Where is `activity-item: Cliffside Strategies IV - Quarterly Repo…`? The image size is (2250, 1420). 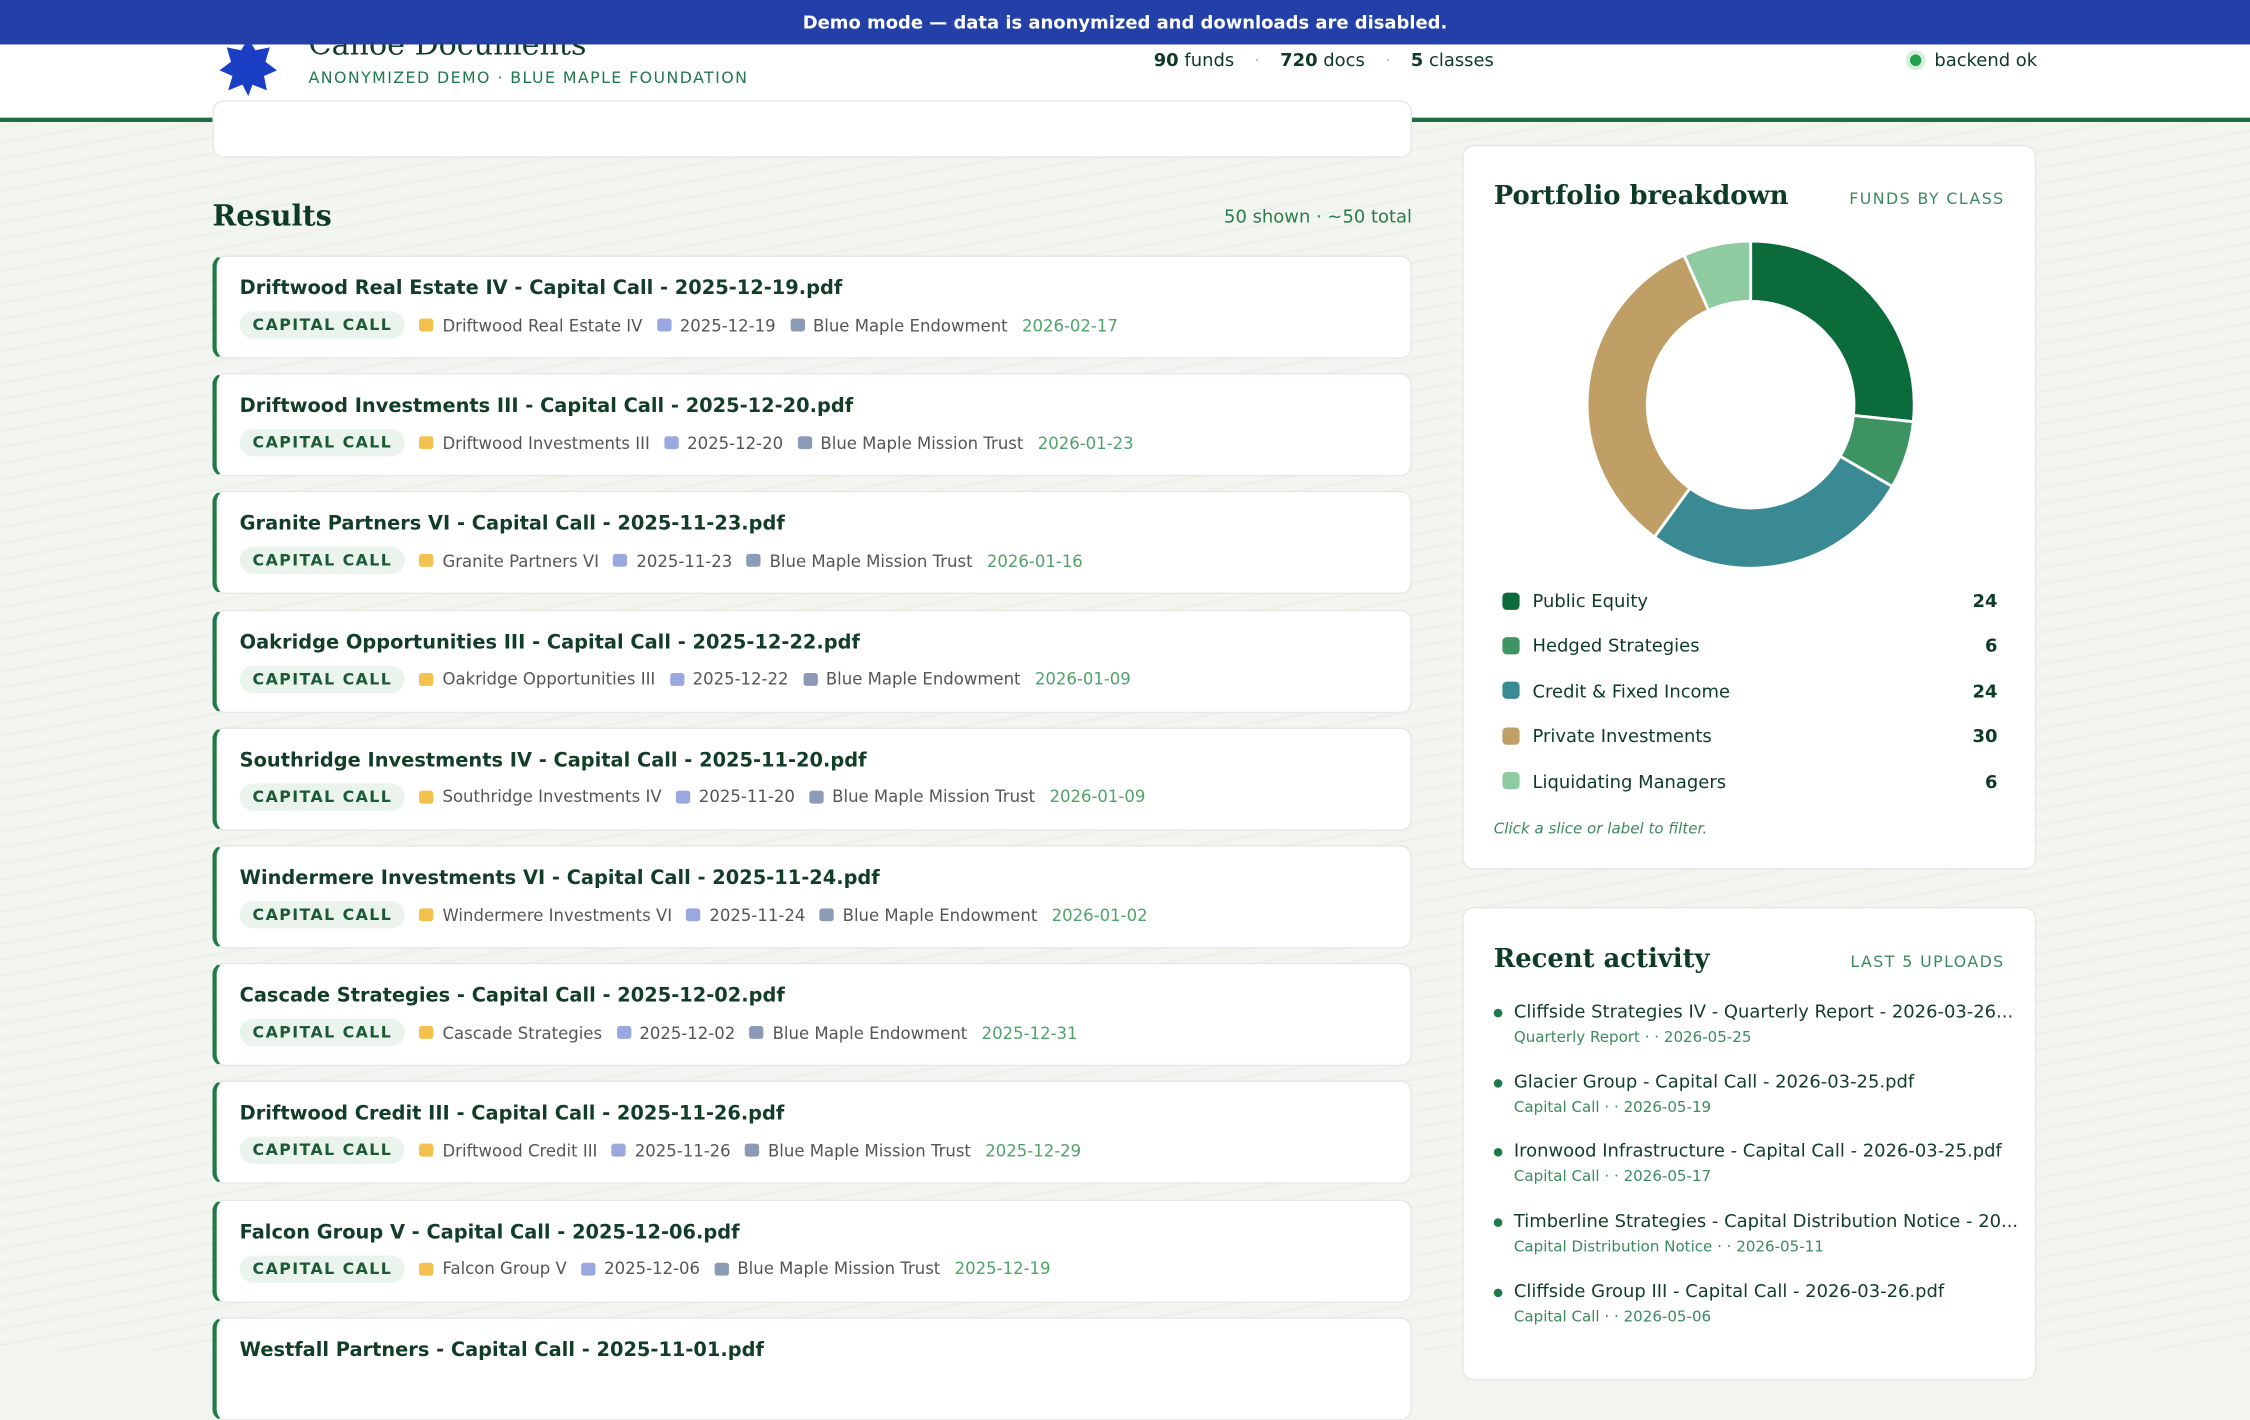 activity-item: Cliffside Strategies IV - Quarterly Repo… is located at coordinates (1759, 1023).